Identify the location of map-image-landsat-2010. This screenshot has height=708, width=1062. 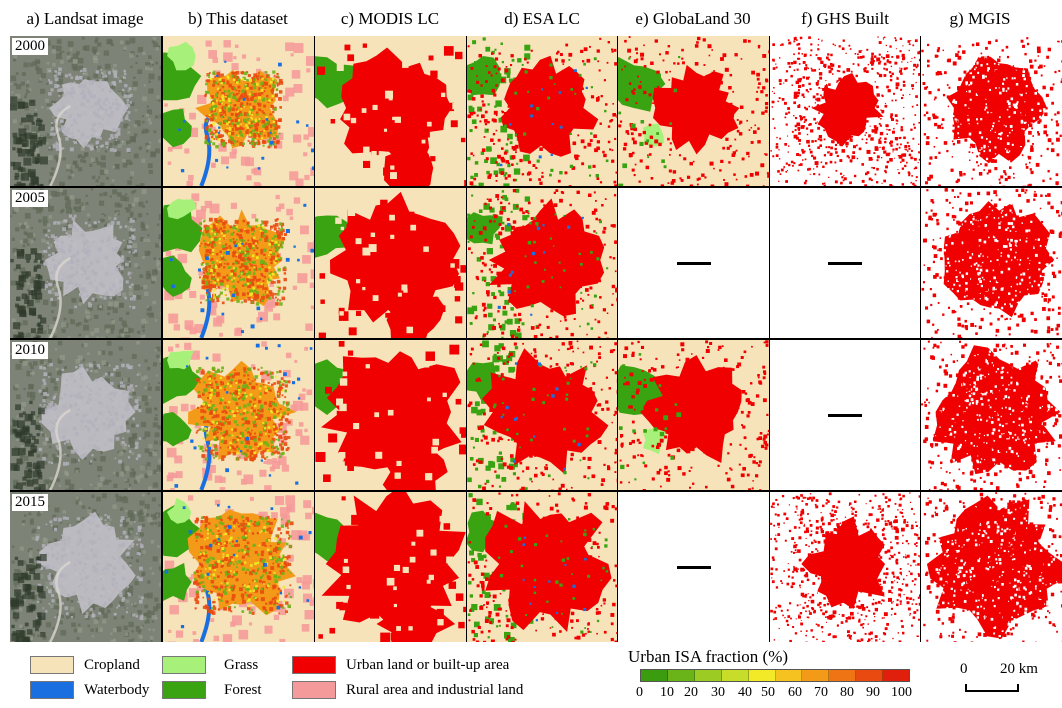
(85, 415).